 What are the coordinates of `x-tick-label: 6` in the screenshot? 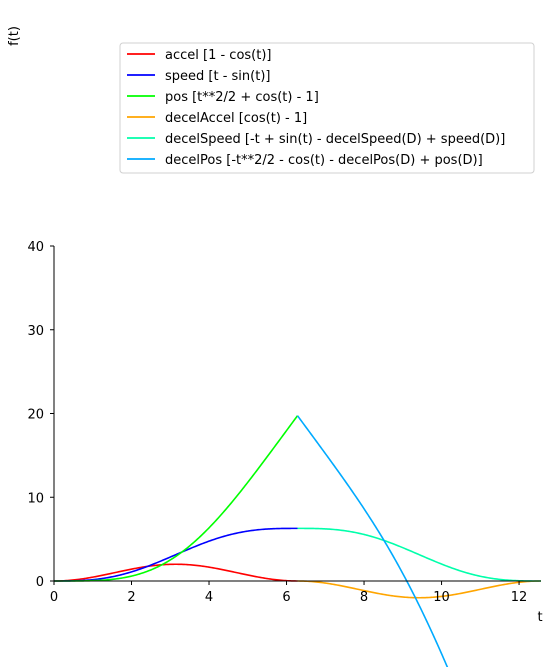 It's located at (286, 597).